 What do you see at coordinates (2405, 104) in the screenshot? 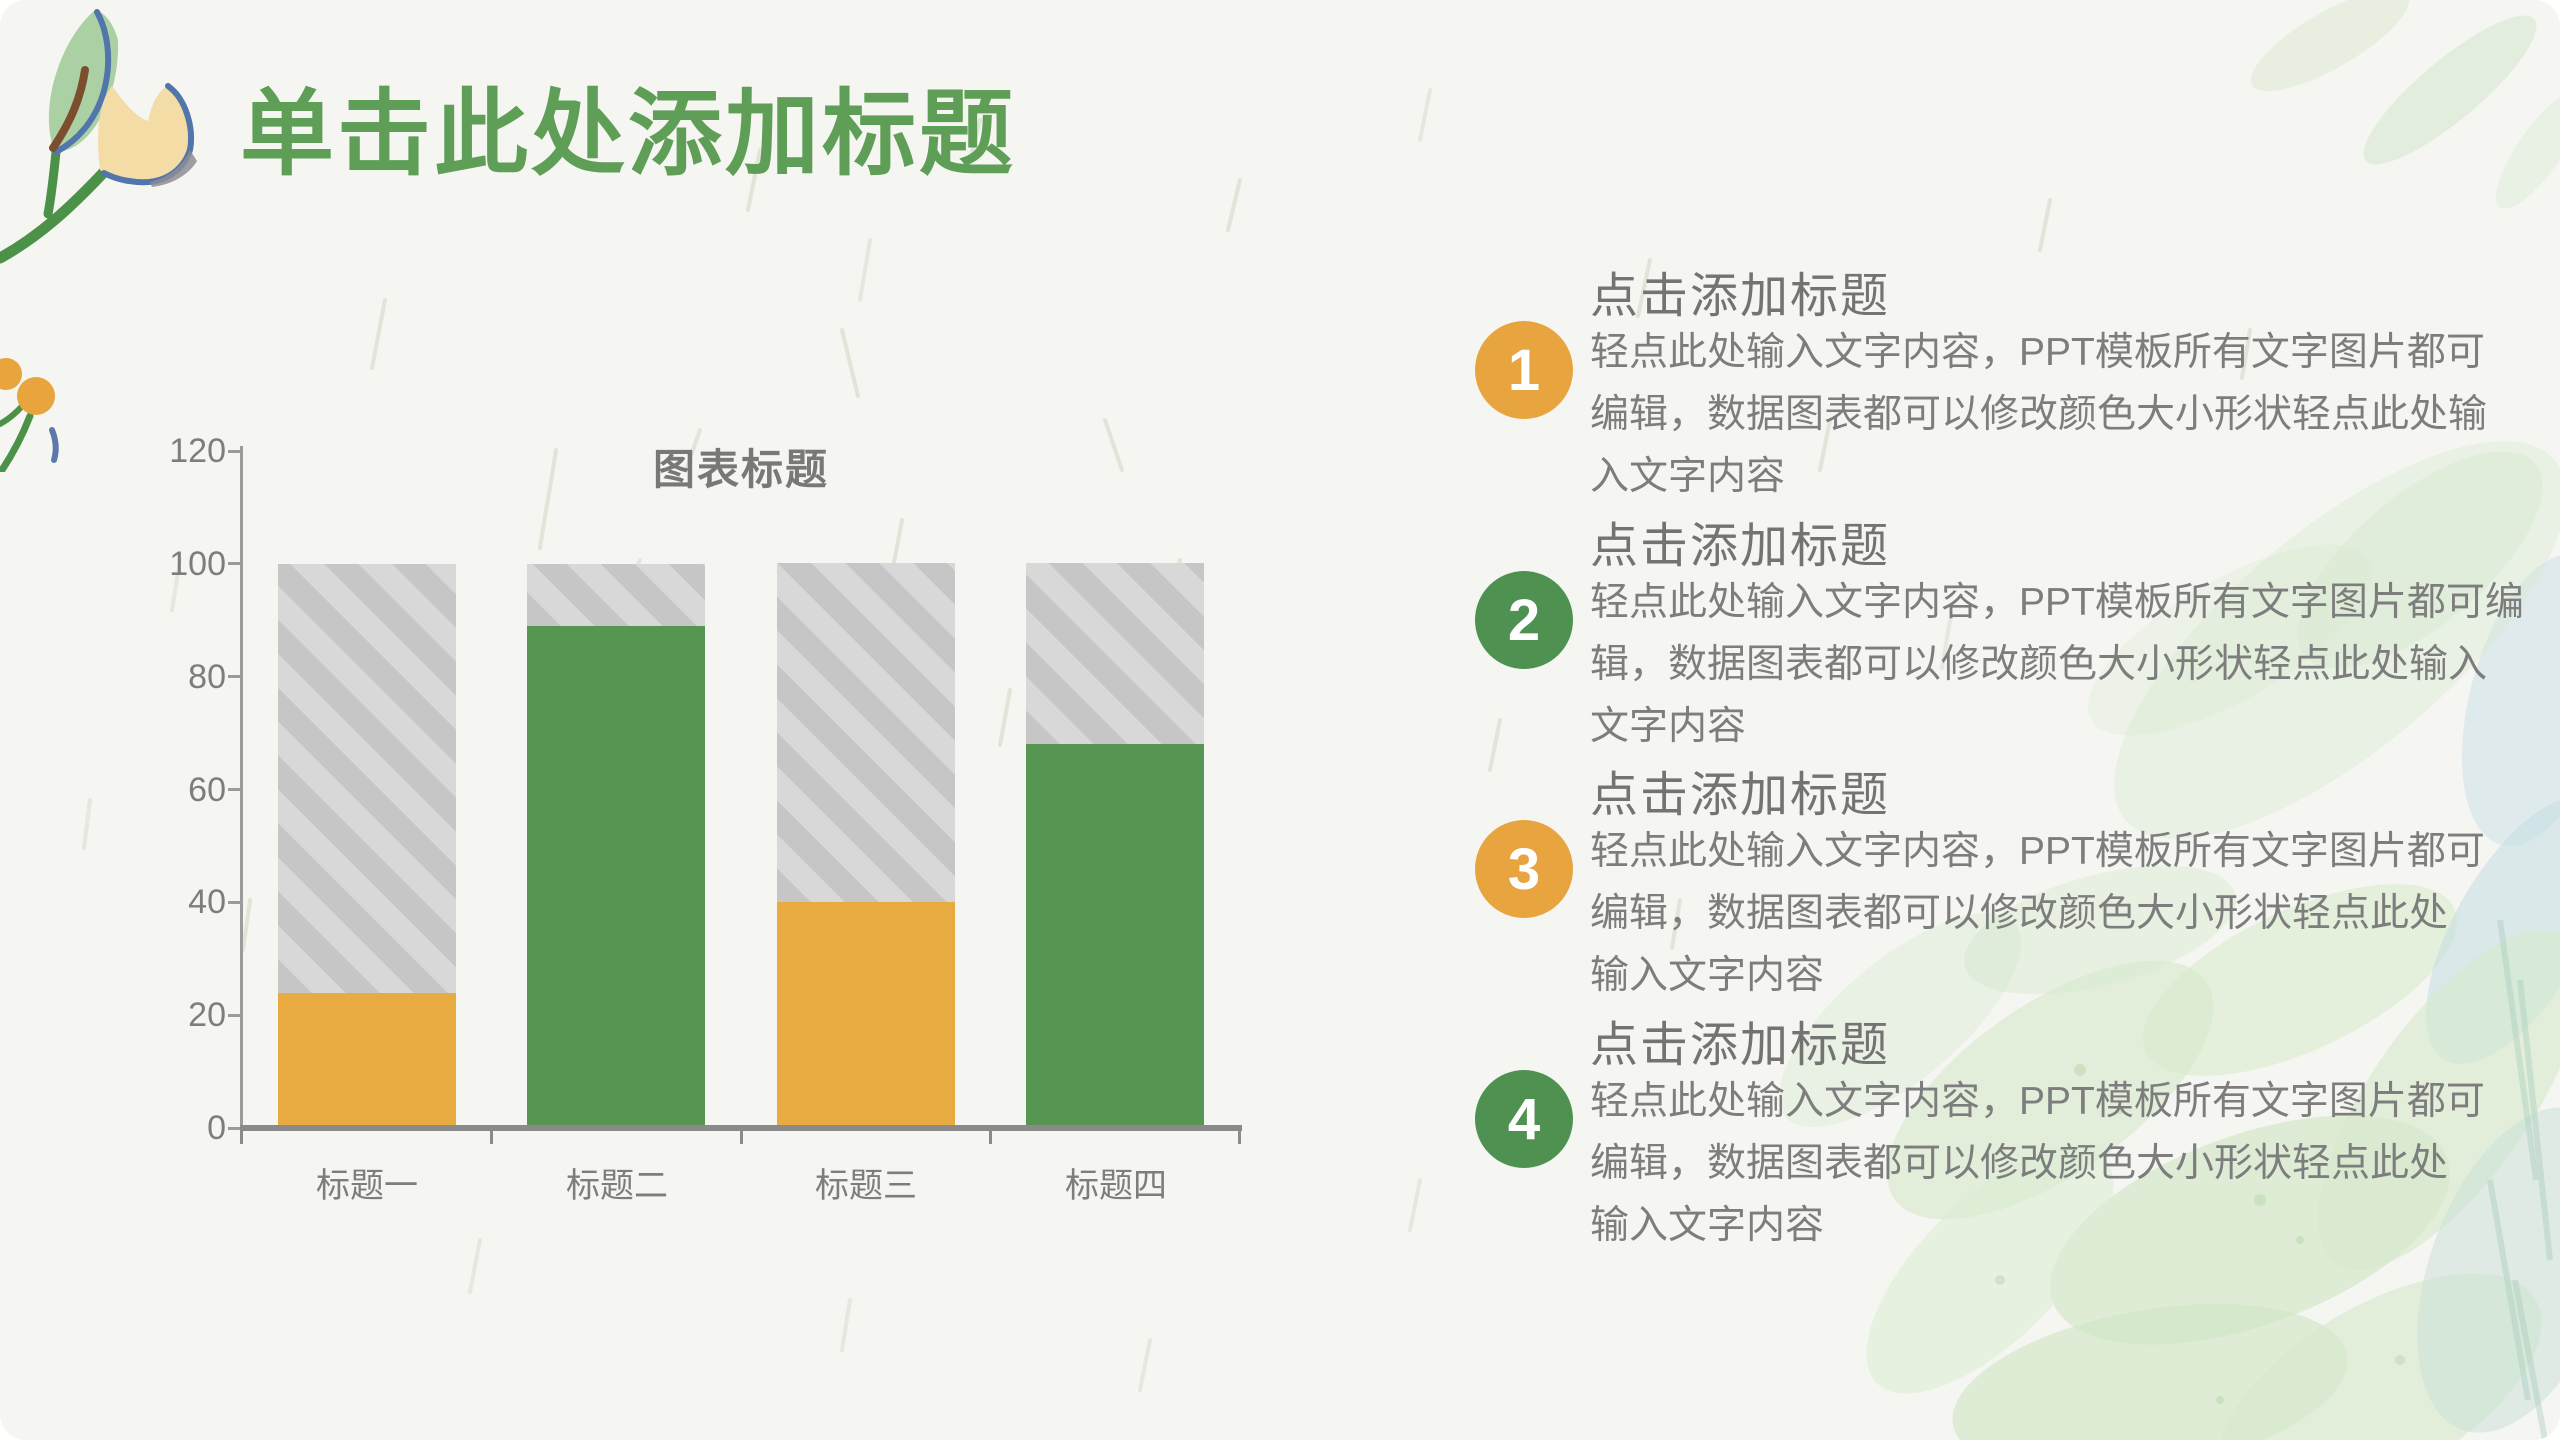
I see `leaves-top-right-illustration` at bounding box center [2405, 104].